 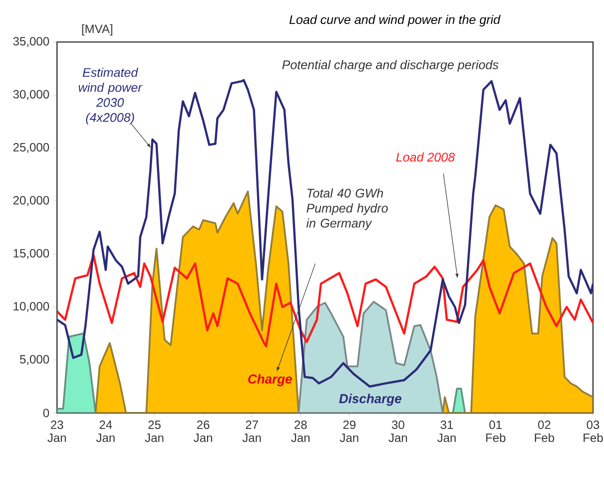 What do you see at coordinates (97, 30) in the screenshot?
I see `y-axis-title: [MVA]` at bounding box center [97, 30].